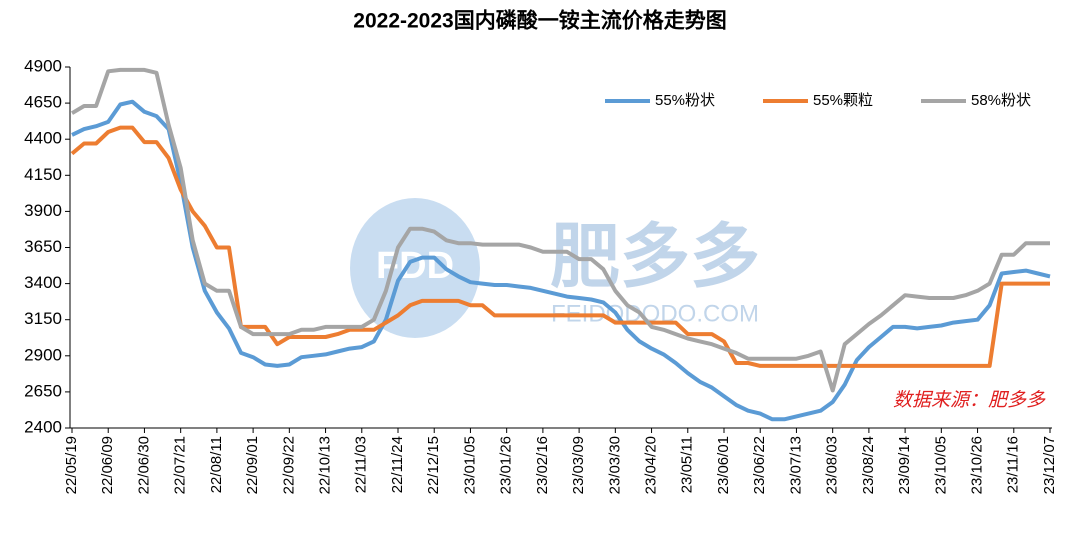  I want to click on x-tick-label: 23/04/20, so click(651, 465).